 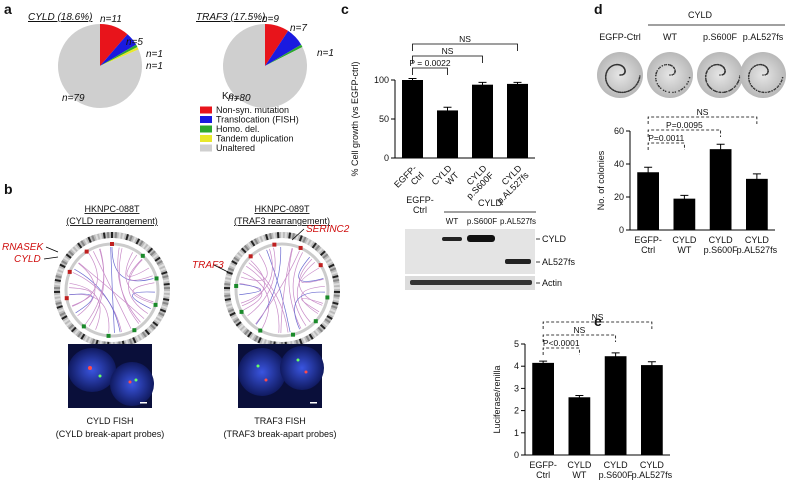 I want to click on colony-header: CYLD, so click(x=700, y=15).